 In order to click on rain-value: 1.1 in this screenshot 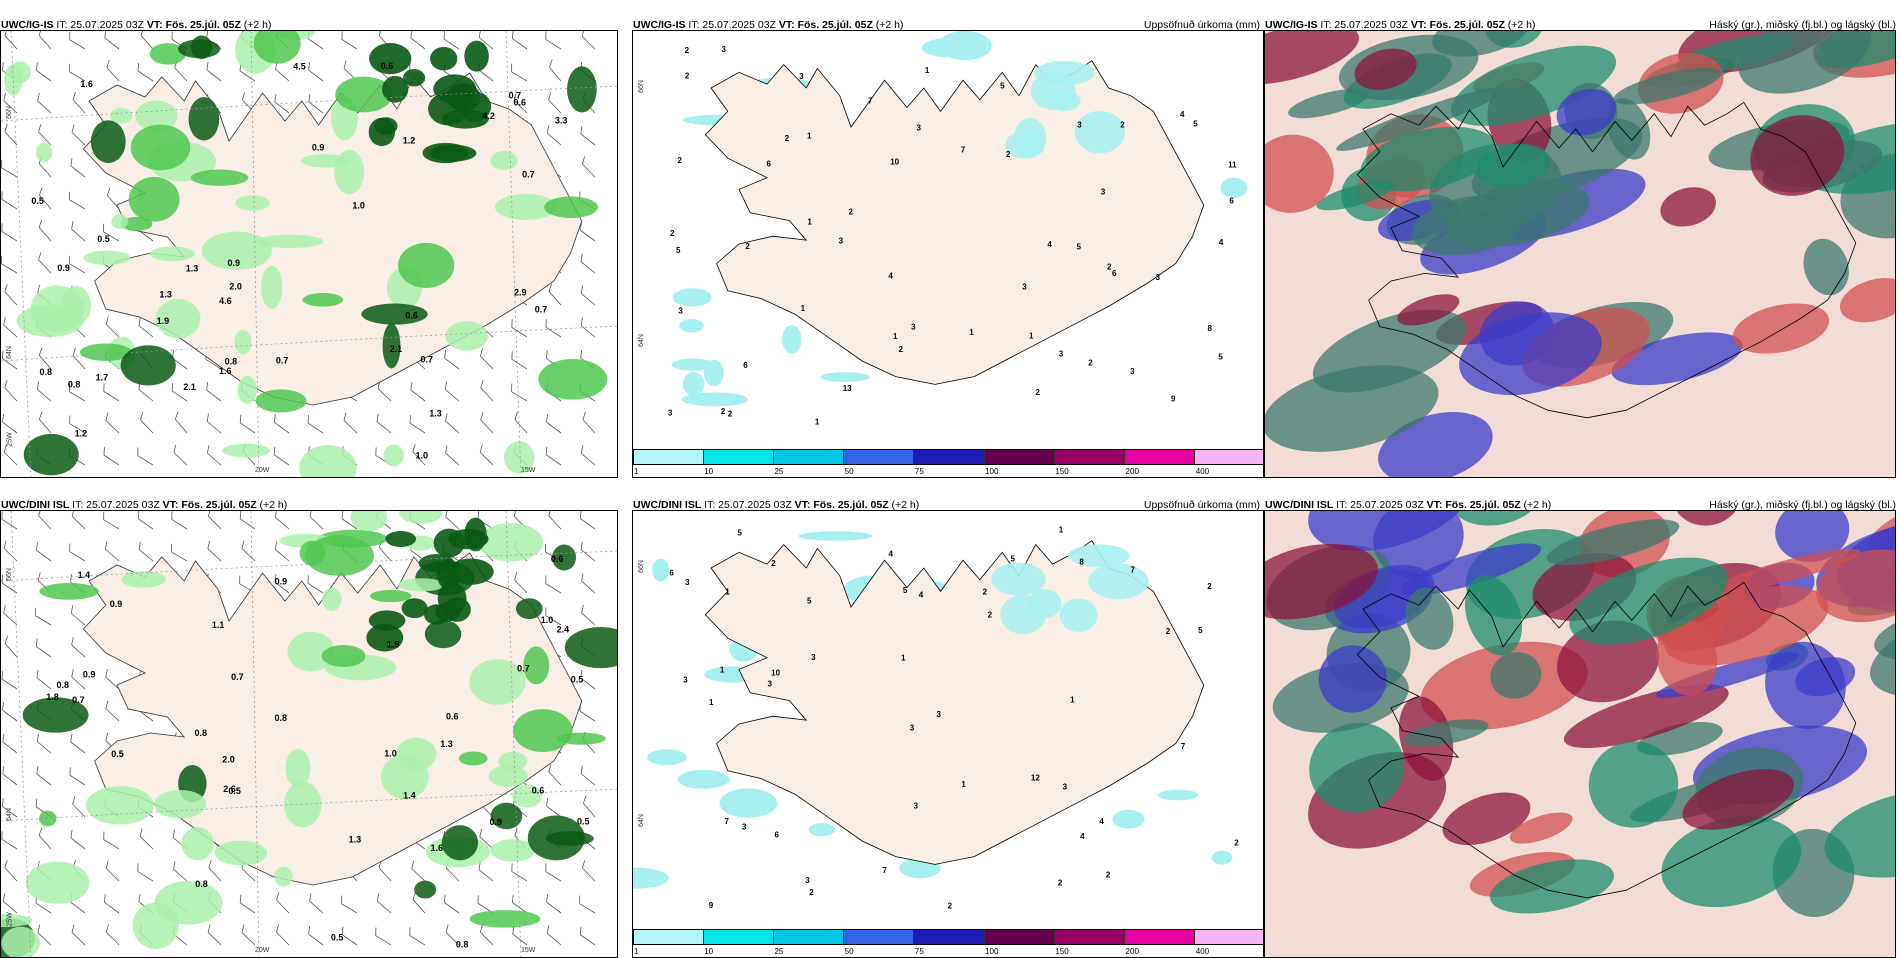, I will do `click(218, 625)`.